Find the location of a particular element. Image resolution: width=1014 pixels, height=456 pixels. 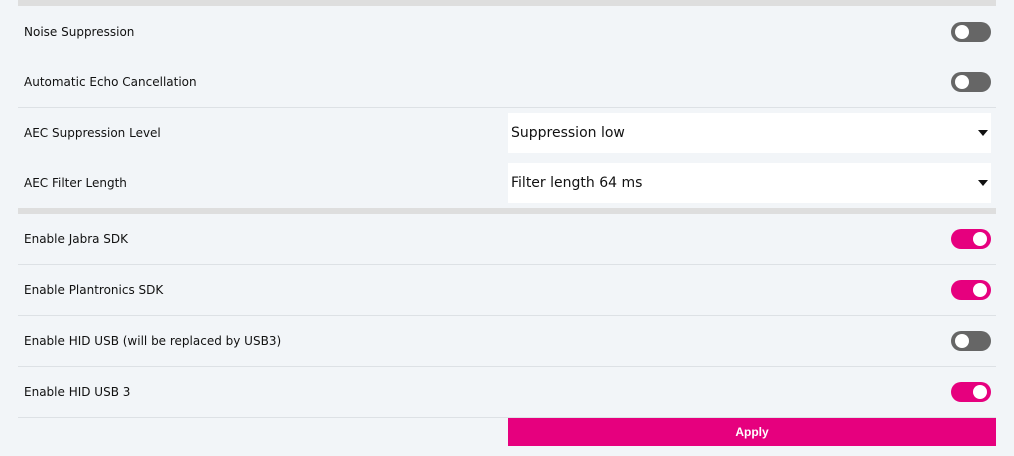

hid-usb3-row: Enable HID USB 3 is located at coordinates (507, 392).